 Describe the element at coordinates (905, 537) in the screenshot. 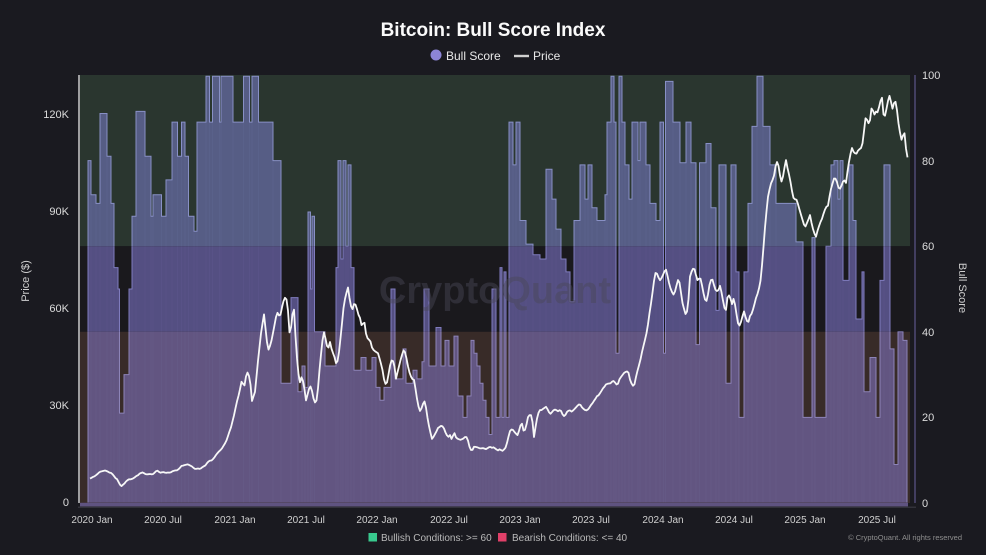

I see `svg-text:© CryptoQuant. All rights rese: © CryptoQuant. All rights reserved` at that location.